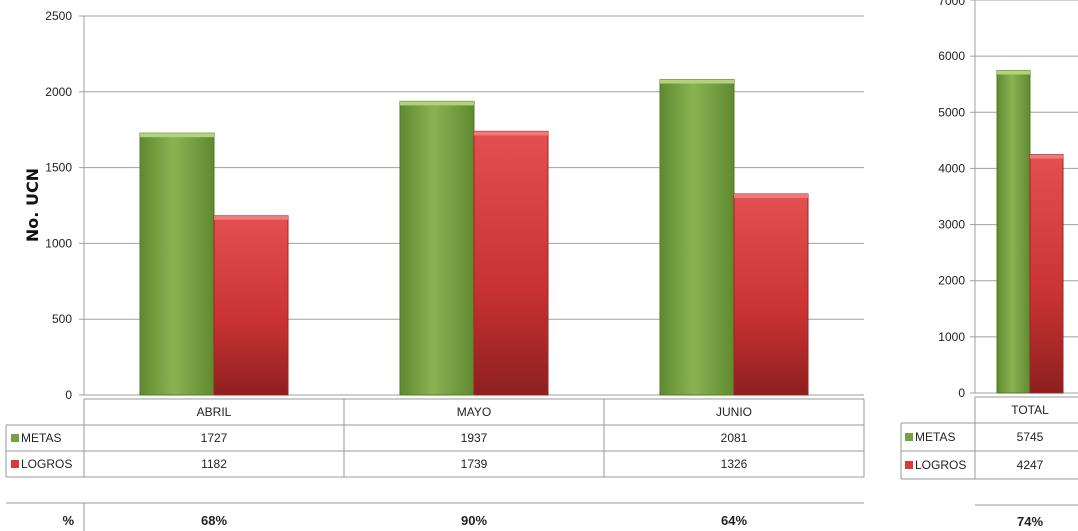  Describe the element at coordinates (697, 237) in the screenshot. I see `bar-metas-junio` at that location.